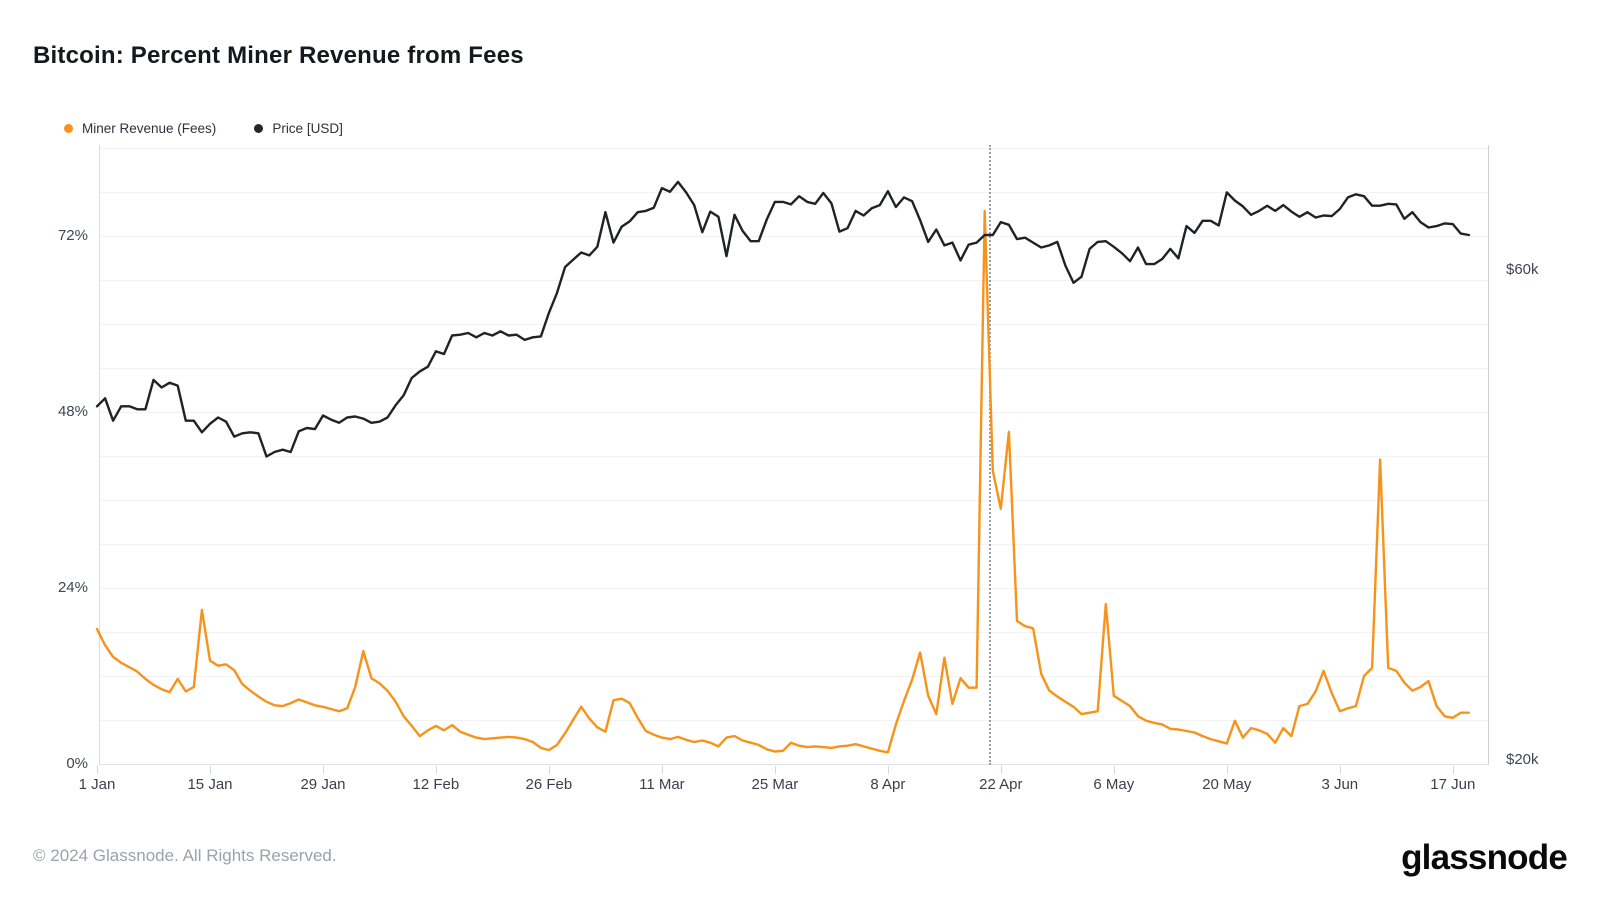  Describe the element at coordinates (1340, 784) in the screenshot. I see `x-axis-label: 3 Jun` at that location.